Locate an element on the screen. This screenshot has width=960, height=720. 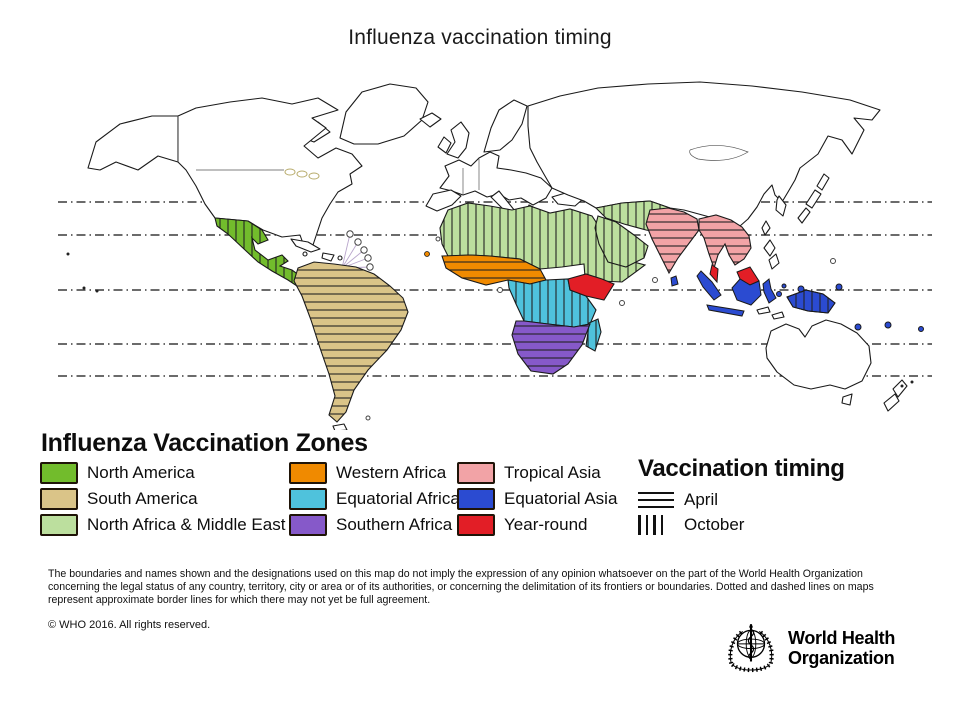
timing-item-april: April is located at coordinates (678, 500).